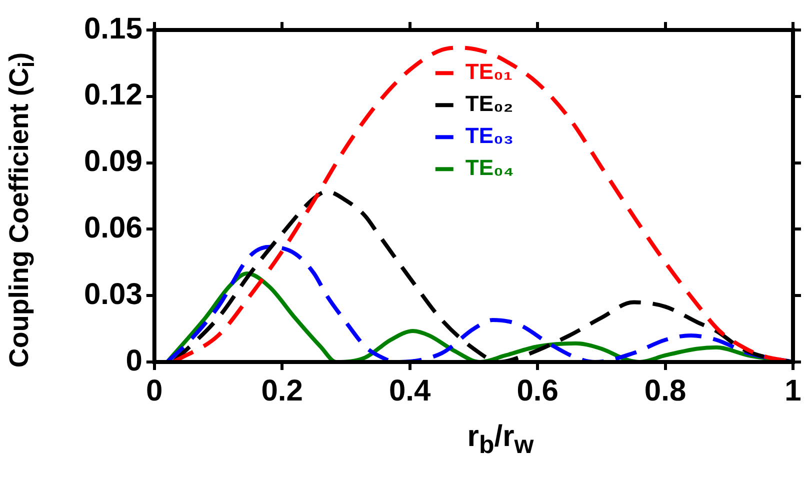 Image resolution: width=811 pixels, height=484 pixels. What do you see at coordinates (537, 391) in the screenshot?
I see `x-tick-label: 0.6` at bounding box center [537, 391].